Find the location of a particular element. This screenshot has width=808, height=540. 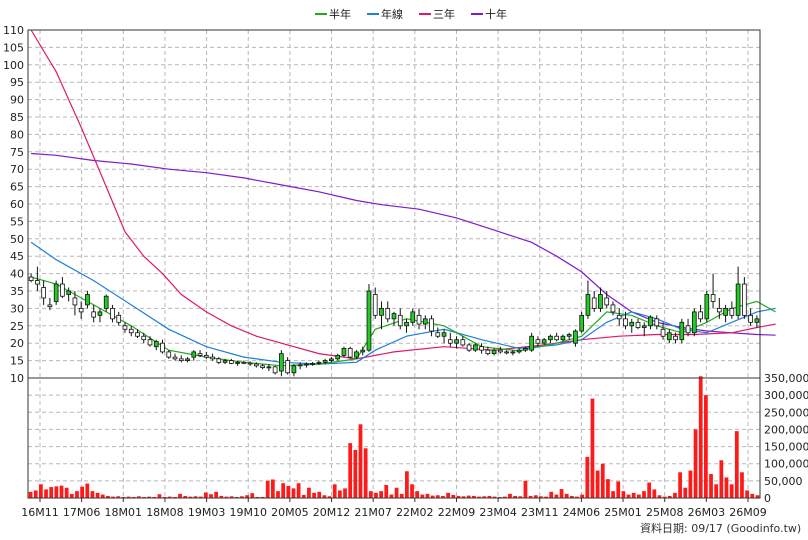

price-tick-label: 105 is located at coordinates (13, 47).